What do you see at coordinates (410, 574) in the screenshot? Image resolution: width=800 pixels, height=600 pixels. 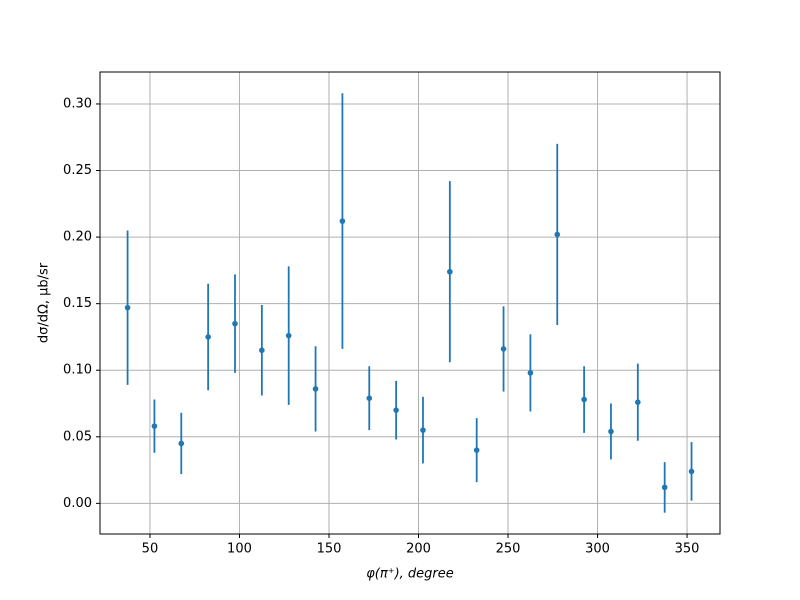 I see `x-axis-label: φ(π⁺), degree` at bounding box center [410, 574].